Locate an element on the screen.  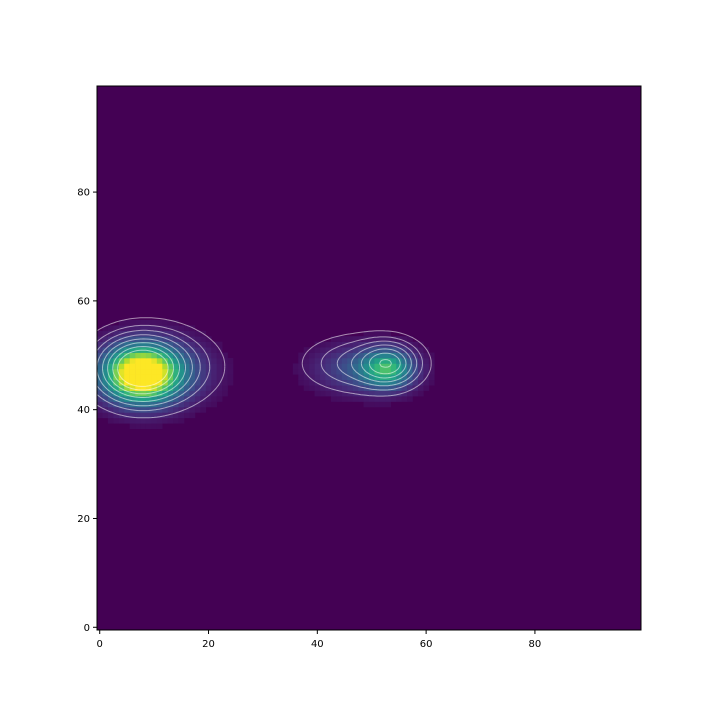
heatmap-cells is located at coordinates (266, 374).